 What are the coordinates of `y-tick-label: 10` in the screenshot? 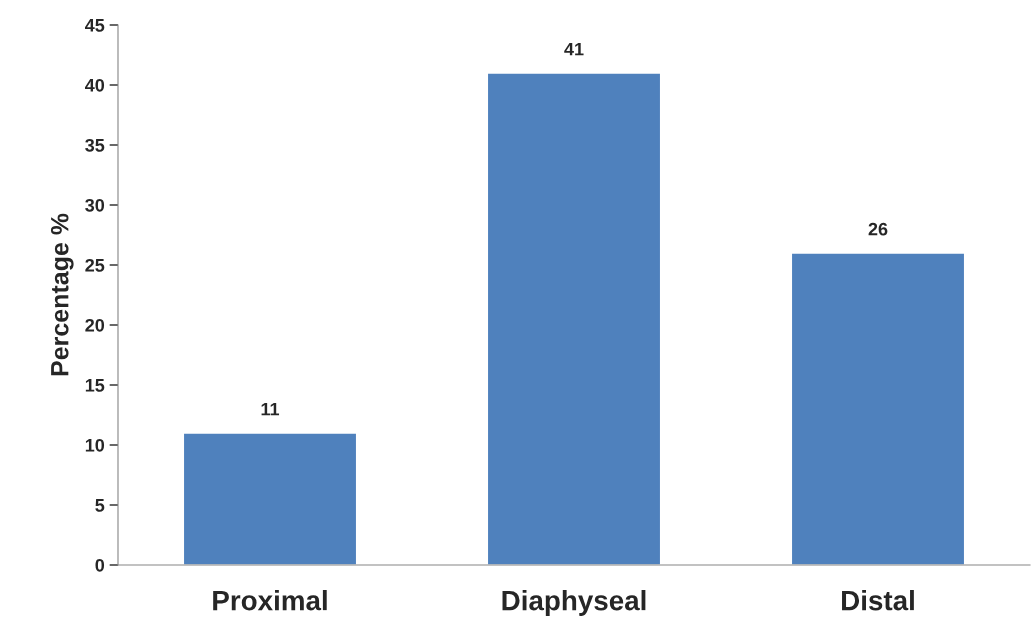 It's located at (95, 445).